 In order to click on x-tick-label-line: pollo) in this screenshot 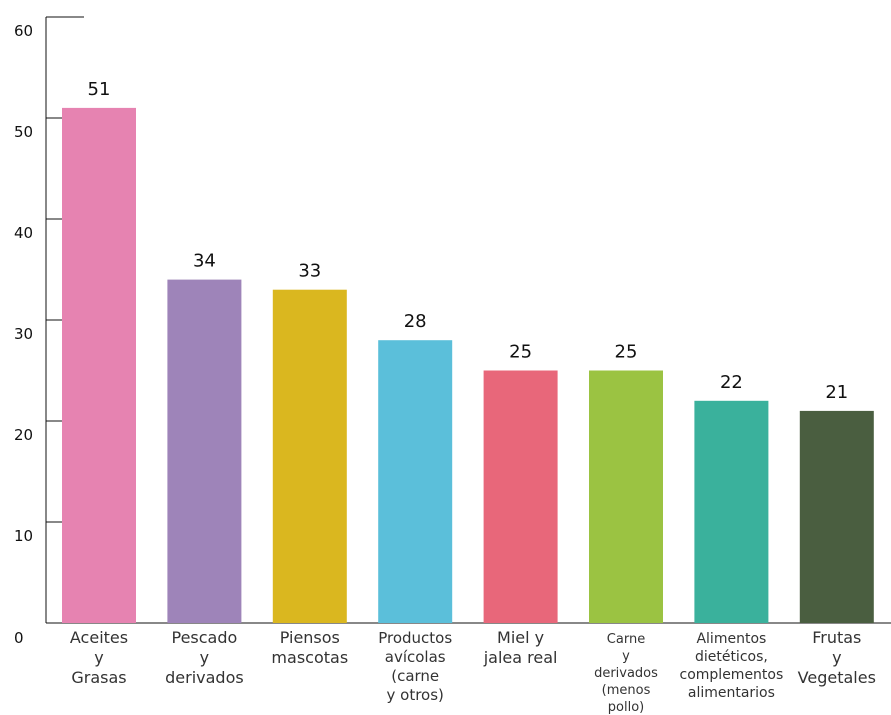, I will do `click(626, 707)`.